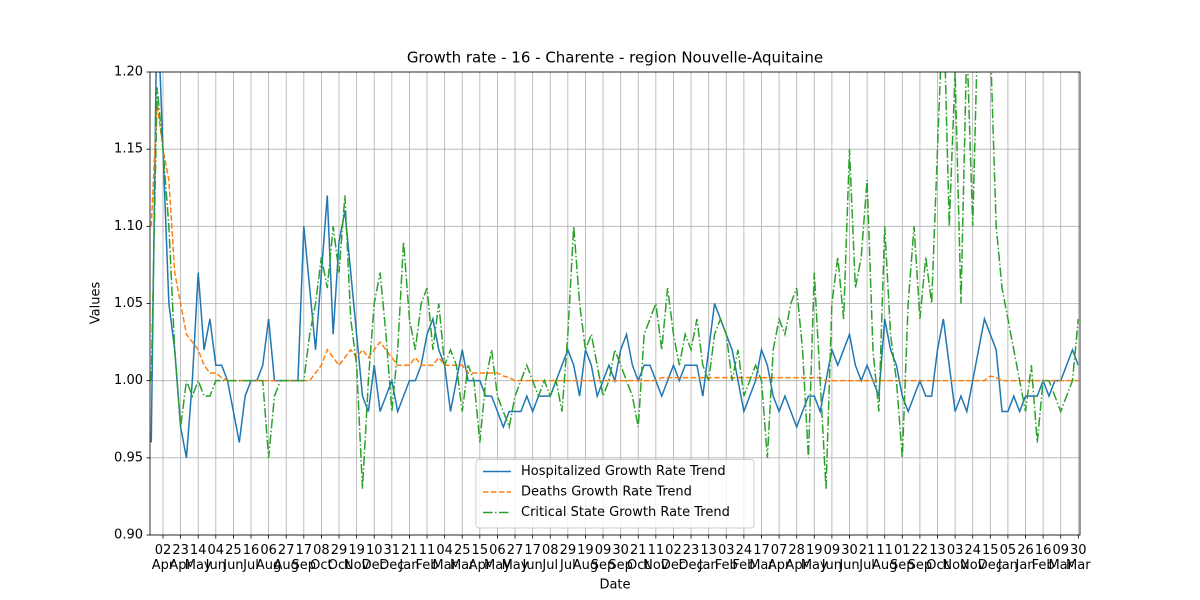 Image resolution: width=1200 pixels, height=600 pixels. I want to click on x-tick-label: 28 Apr, so click(796, 558).